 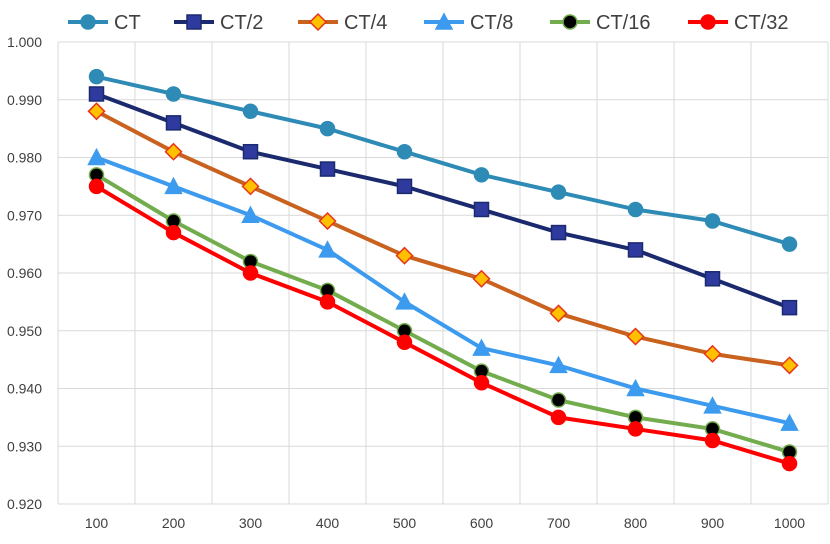 What do you see at coordinates (365, 23) in the screenshot?
I see `legend-label: CT/4` at bounding box center [365, 23].